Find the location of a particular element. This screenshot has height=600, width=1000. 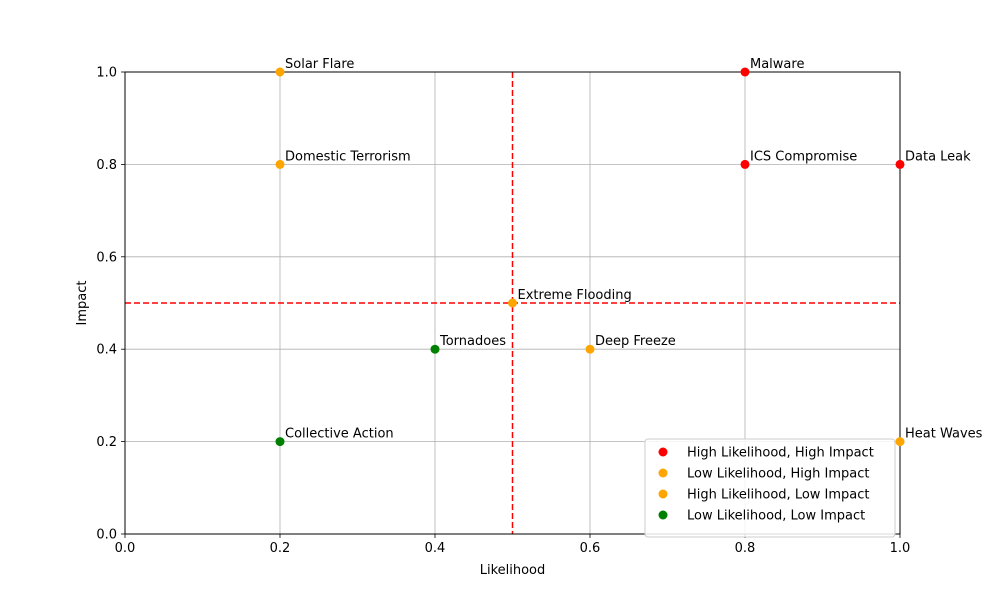

y-tick-label: 0.4 is located at coordinates (106, 350).